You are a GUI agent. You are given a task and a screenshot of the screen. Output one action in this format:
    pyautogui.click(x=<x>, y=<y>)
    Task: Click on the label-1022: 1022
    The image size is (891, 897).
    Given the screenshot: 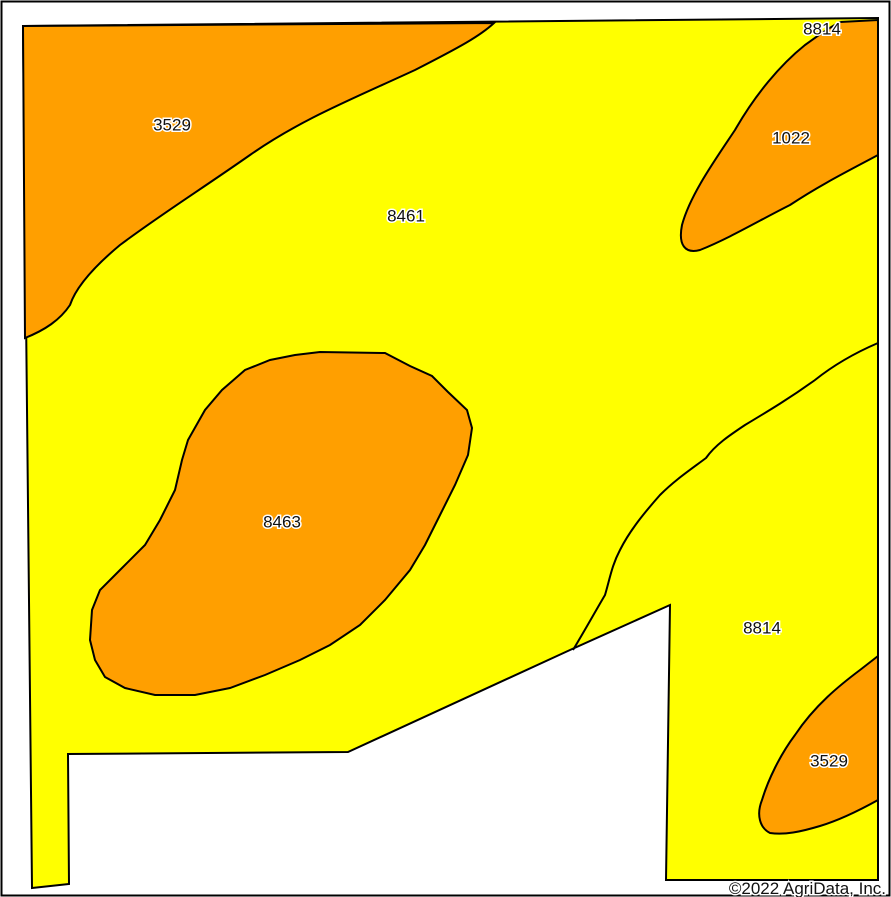 What is the action you would take?
    pyautogui.click(x=791, y=137)
    